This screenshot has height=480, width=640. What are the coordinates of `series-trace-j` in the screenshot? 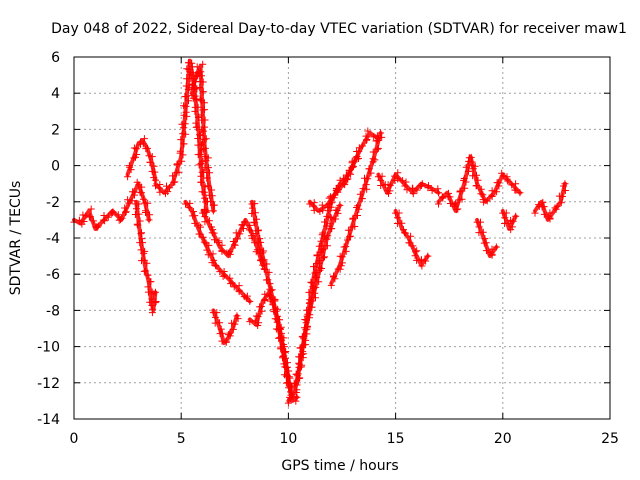 It's located at (271, 297).